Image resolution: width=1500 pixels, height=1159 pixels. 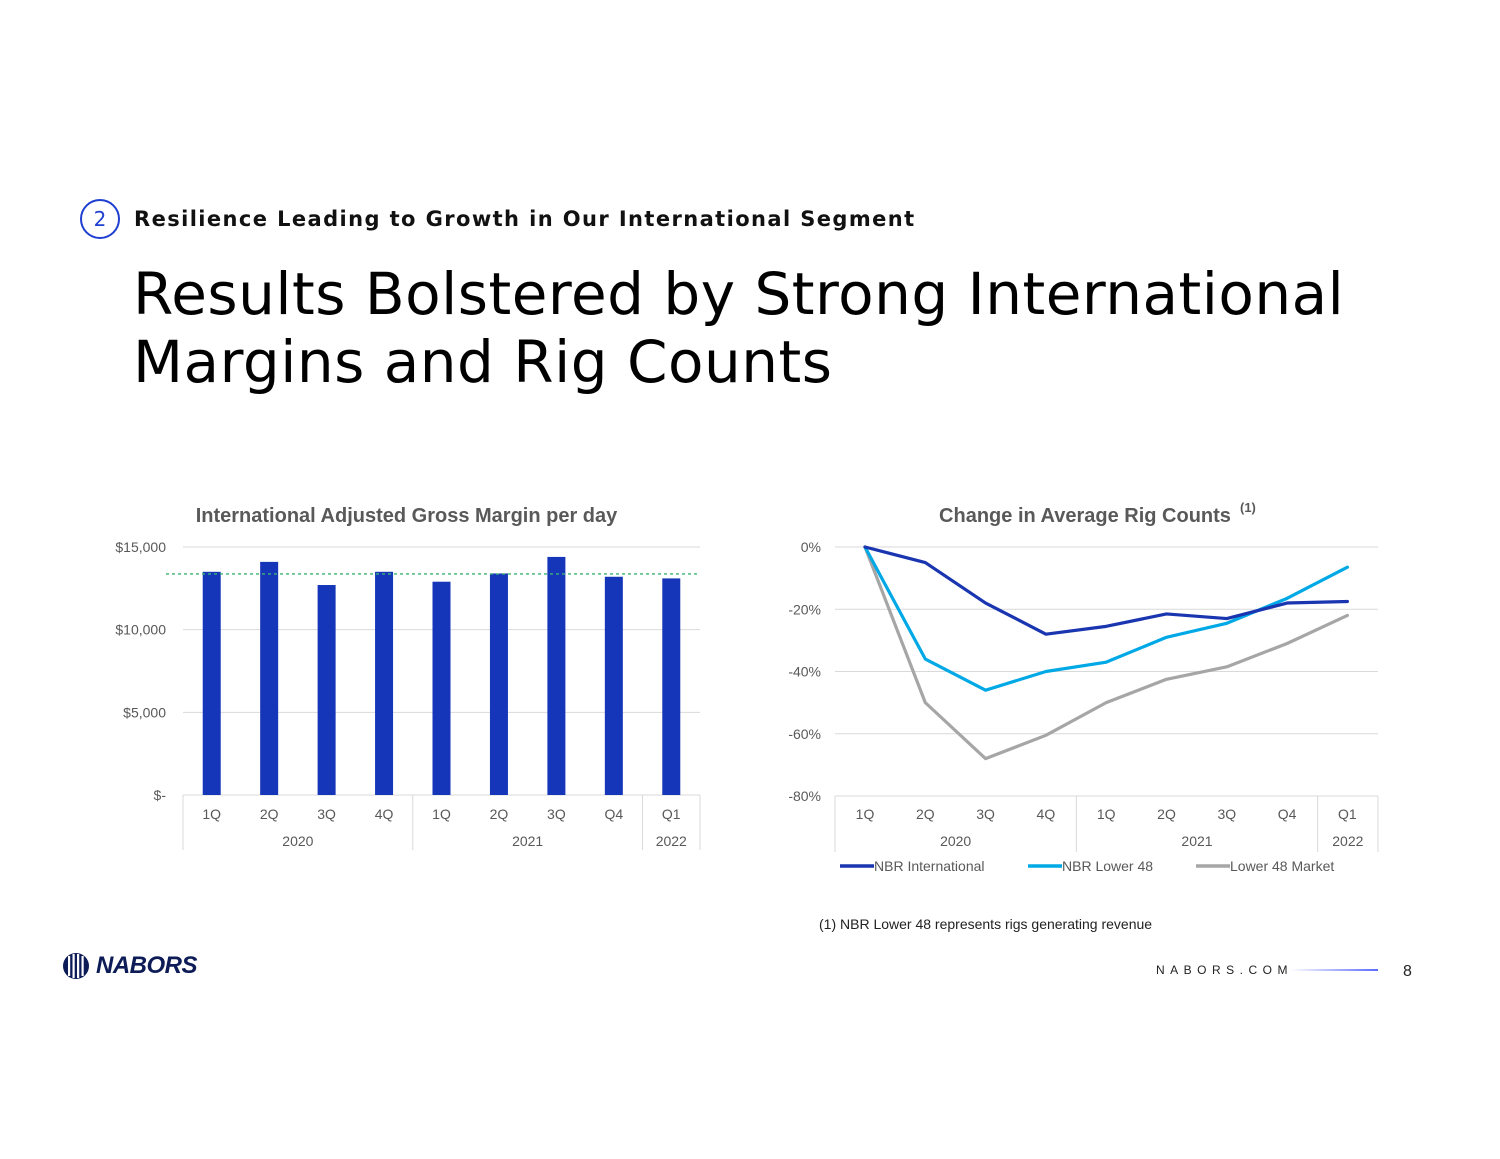 What do you see at coordinates (147, 965) in the screenshot?
I see `logo-wordmark: NABORS` at bounding box center [147, 965].